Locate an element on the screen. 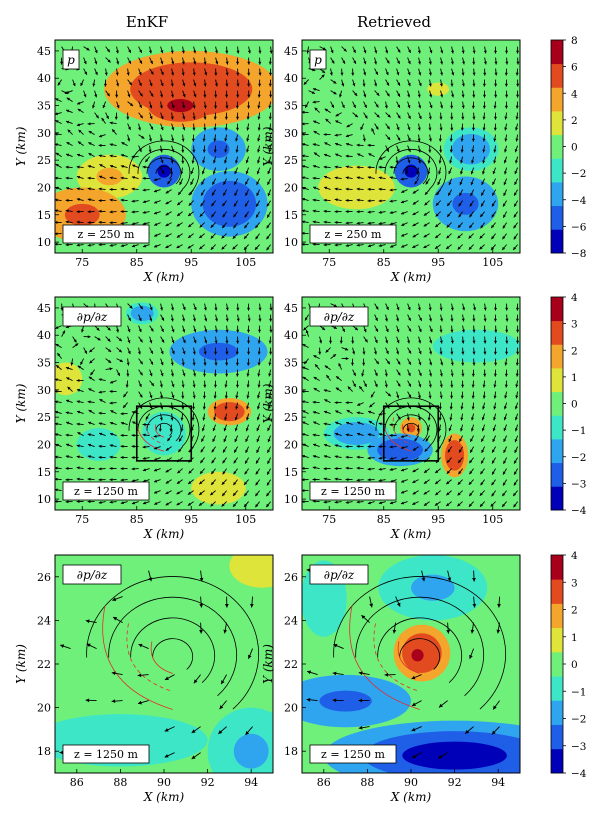 Image resolution: width=600 pixels, height=832 pixels. y-tick-label: 26 is located at coordinates (44, 577).